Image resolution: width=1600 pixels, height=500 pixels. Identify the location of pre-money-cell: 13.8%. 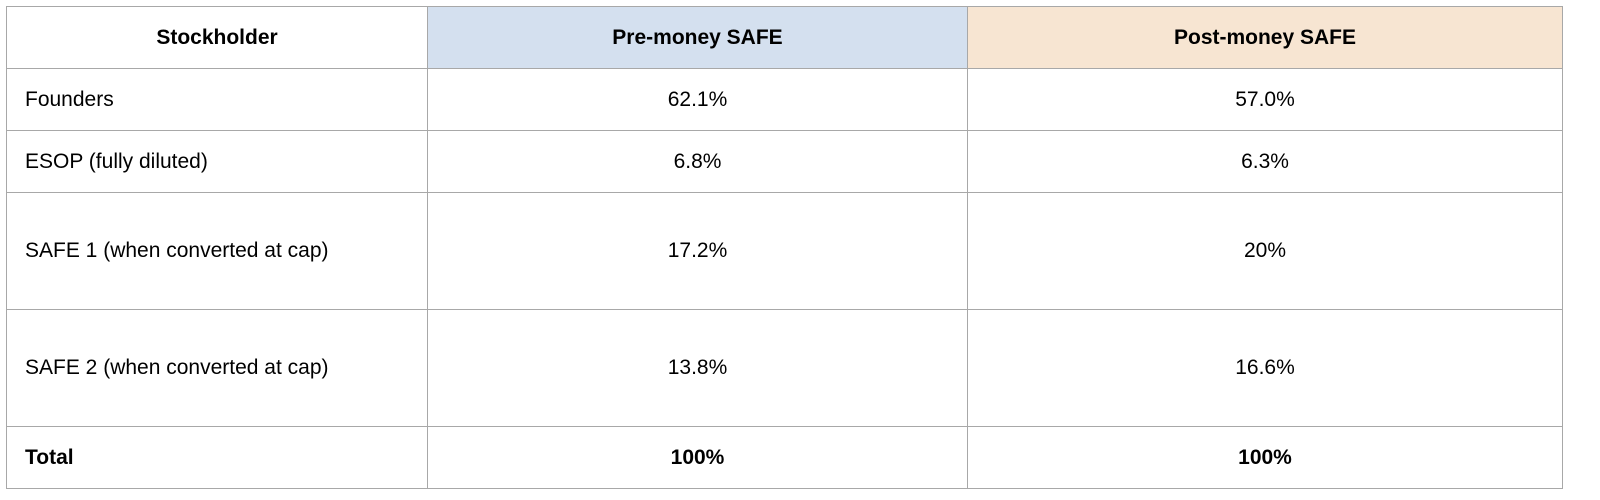
(697, 368).